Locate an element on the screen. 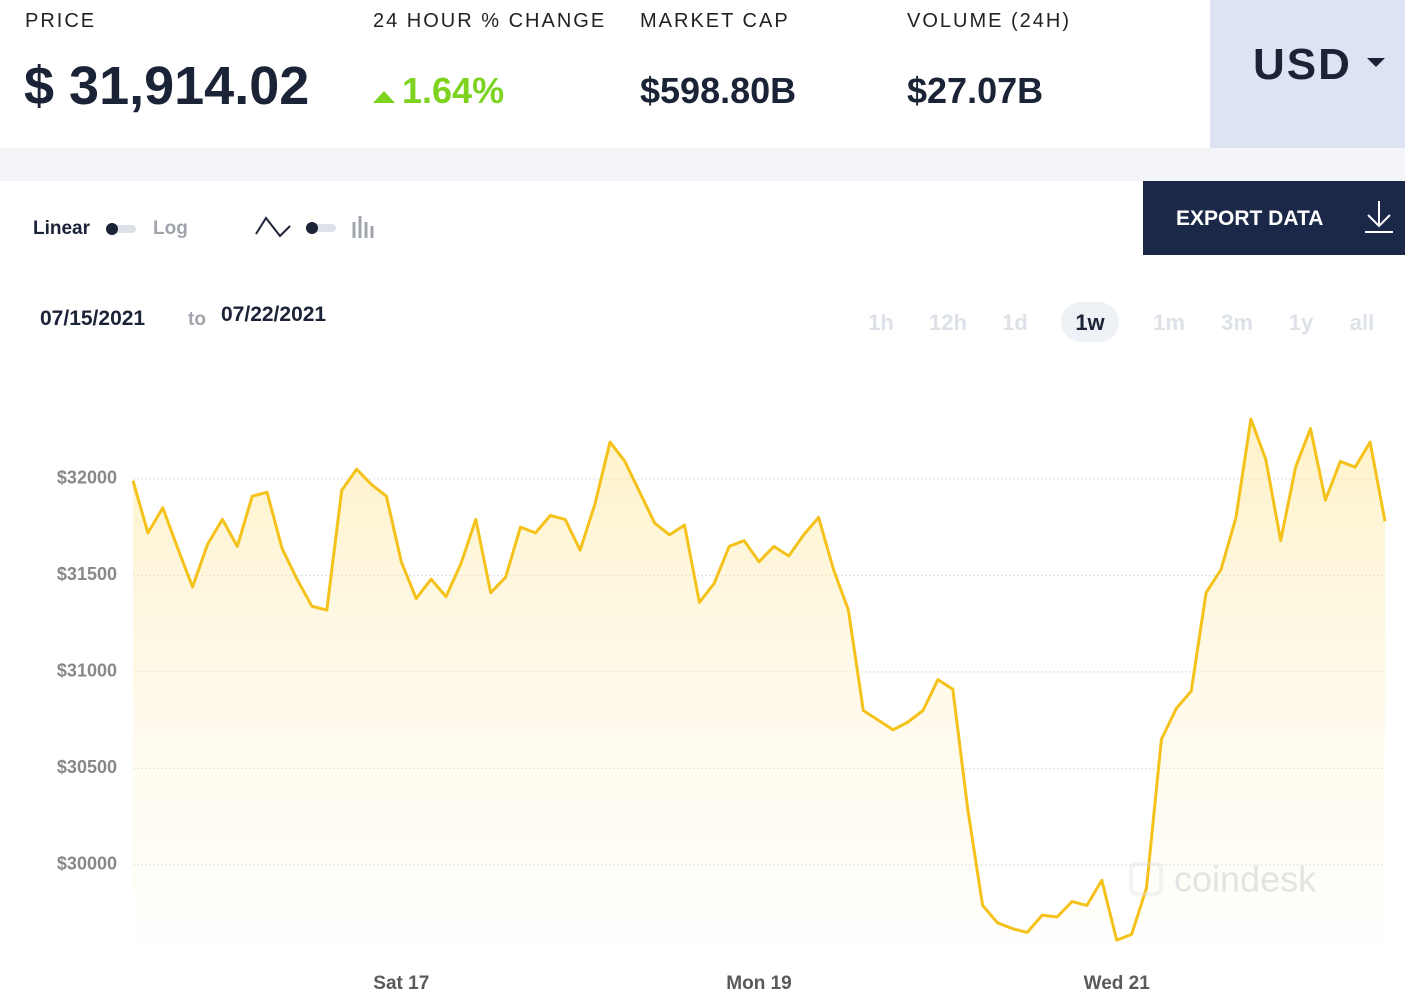 The height and width of the screenshot is (1007, 1405). range-button: 1w is located at coordinates (1090, 322).